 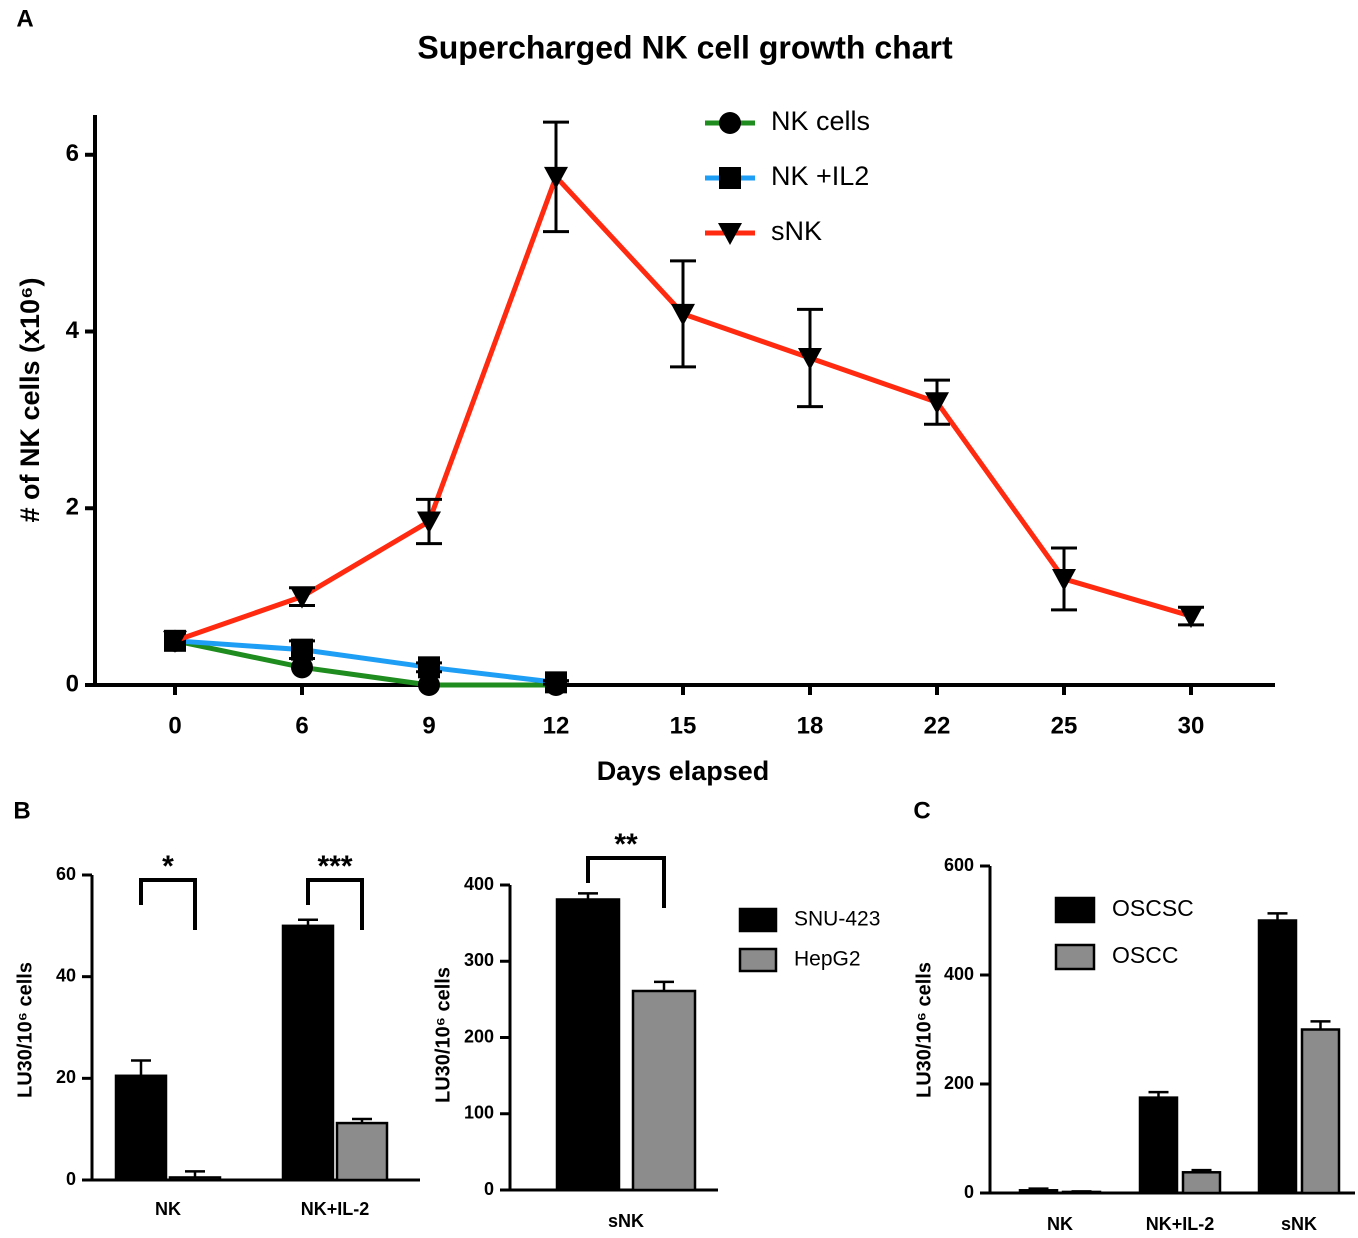 What do you see at coordinates (72, 507) in the screenshot?
I see `y-tick-label: 2` at bounding box center [72, 507].